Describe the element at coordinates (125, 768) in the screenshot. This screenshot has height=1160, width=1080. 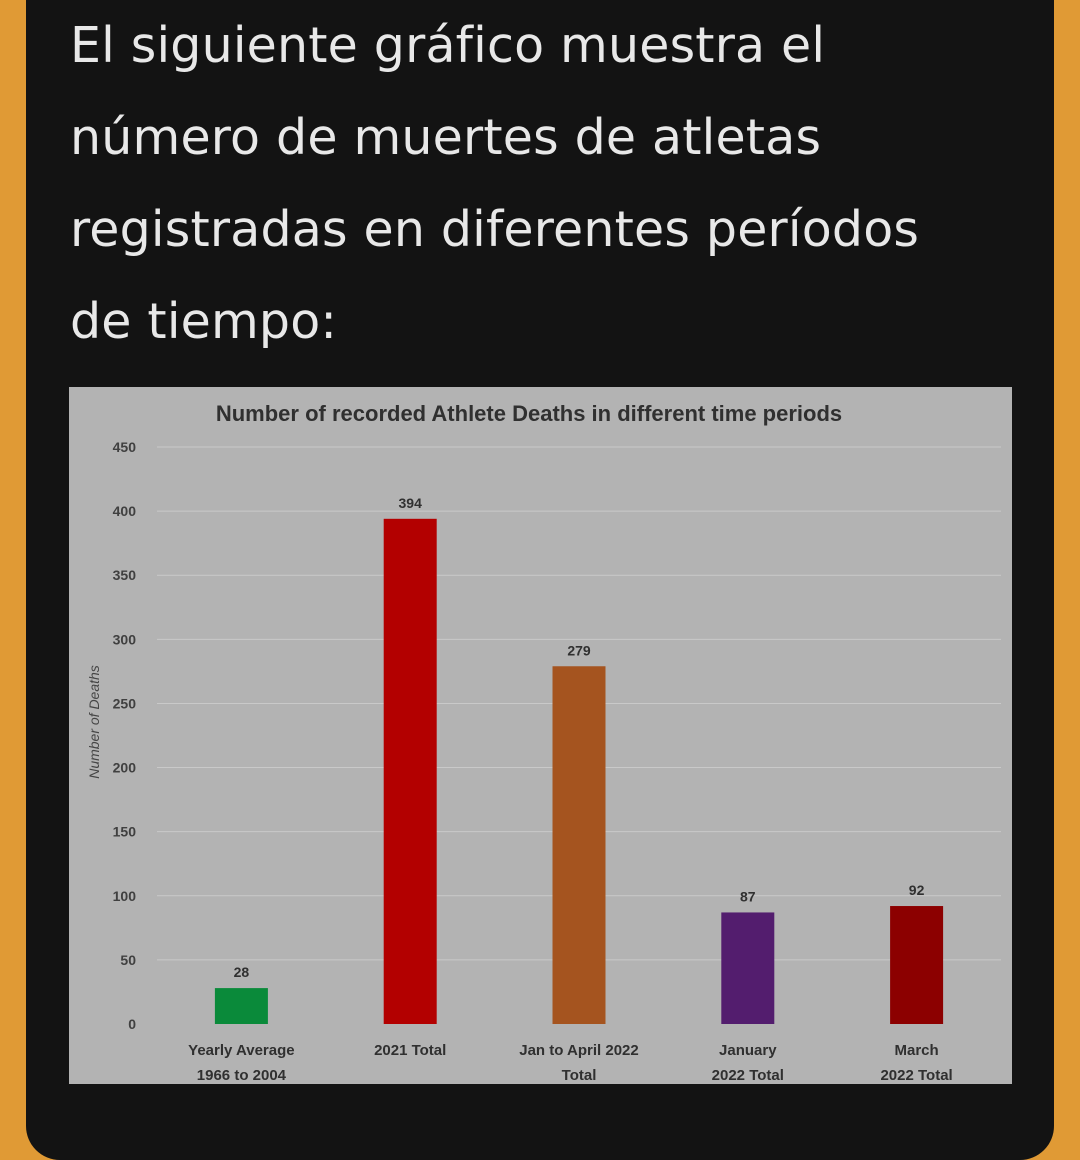
I see `y-tick-label: 200` at that location.